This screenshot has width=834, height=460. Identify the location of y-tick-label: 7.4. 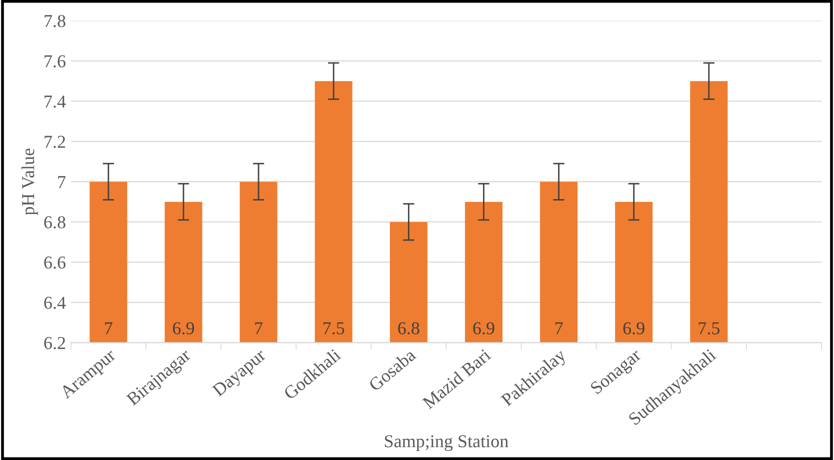
(55, 102).